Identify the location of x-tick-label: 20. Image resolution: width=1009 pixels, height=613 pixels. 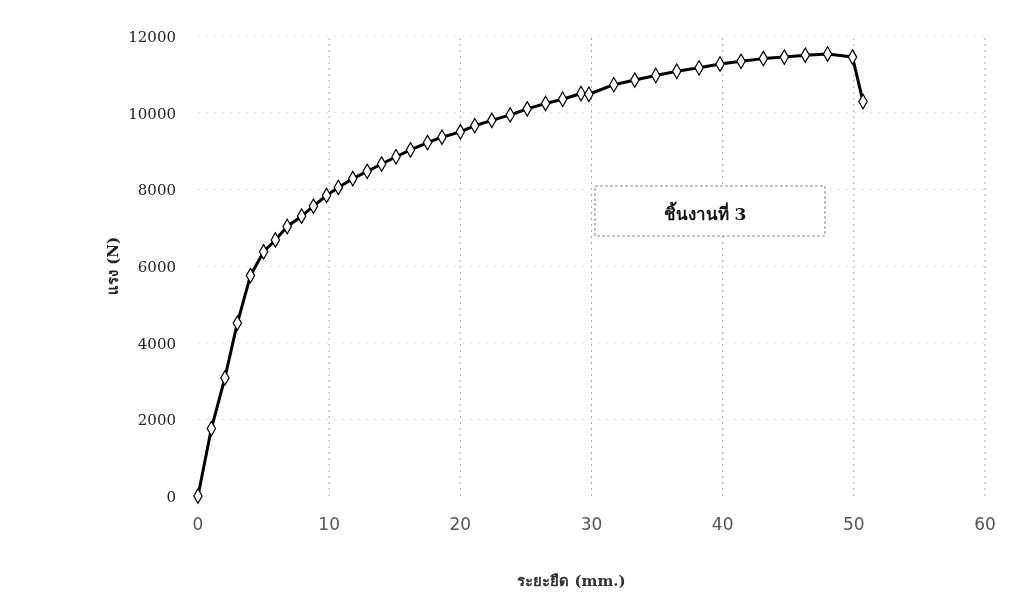
(460, 524).